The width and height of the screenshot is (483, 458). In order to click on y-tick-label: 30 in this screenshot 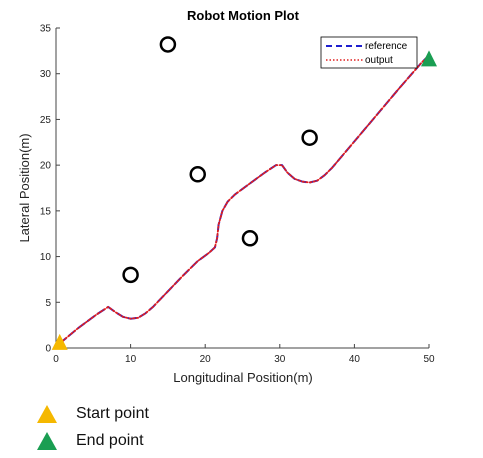, I will do `click(46, 74)`.